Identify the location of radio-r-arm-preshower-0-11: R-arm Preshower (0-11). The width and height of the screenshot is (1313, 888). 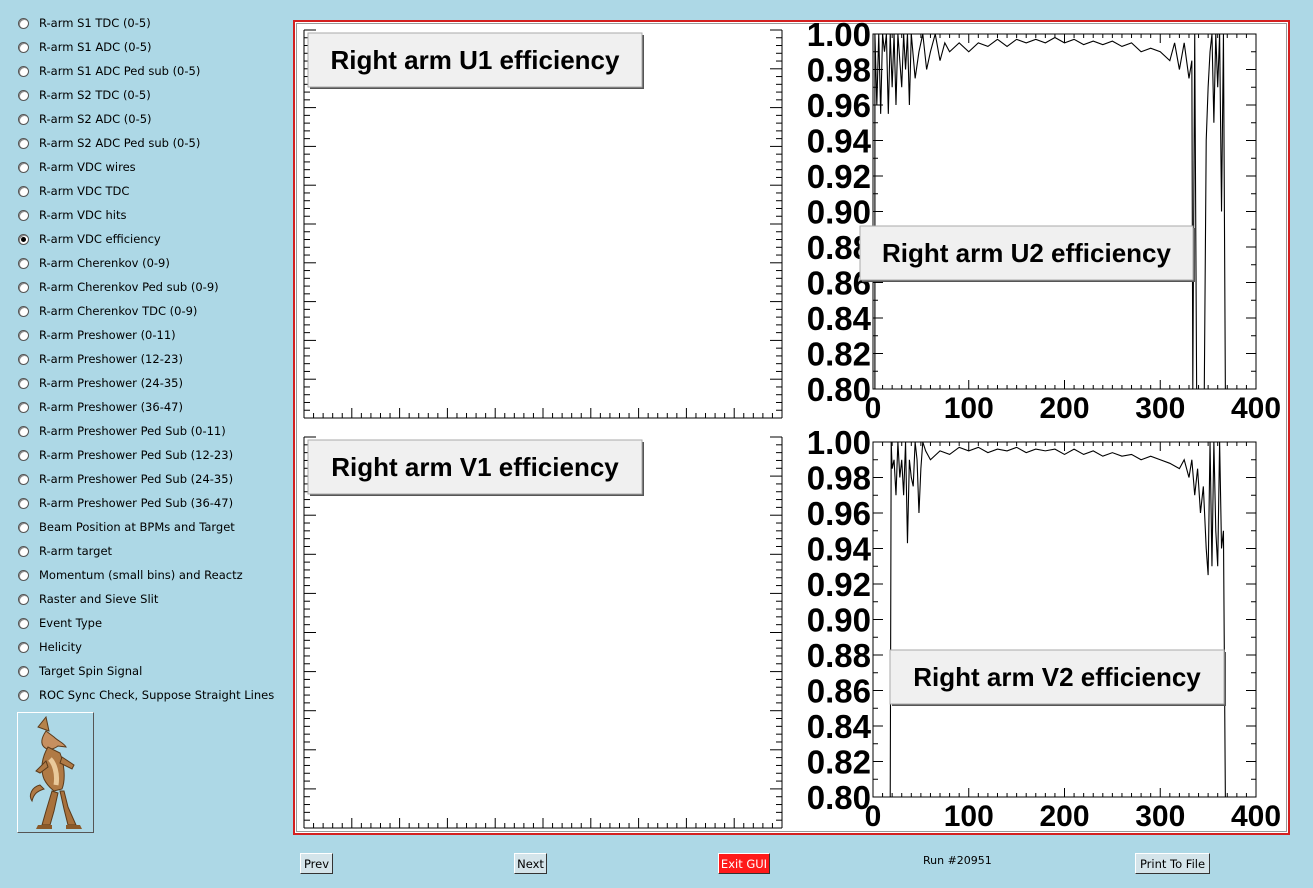
(97, 335).